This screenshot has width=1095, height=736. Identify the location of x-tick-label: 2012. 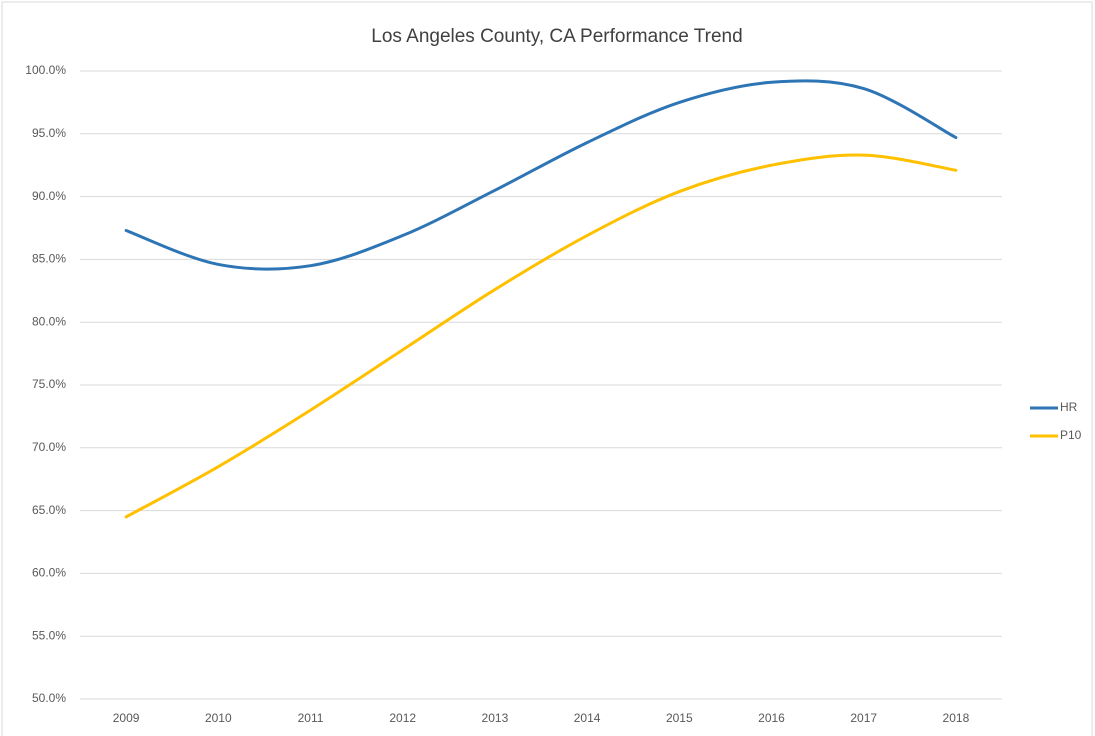
(402, 718).